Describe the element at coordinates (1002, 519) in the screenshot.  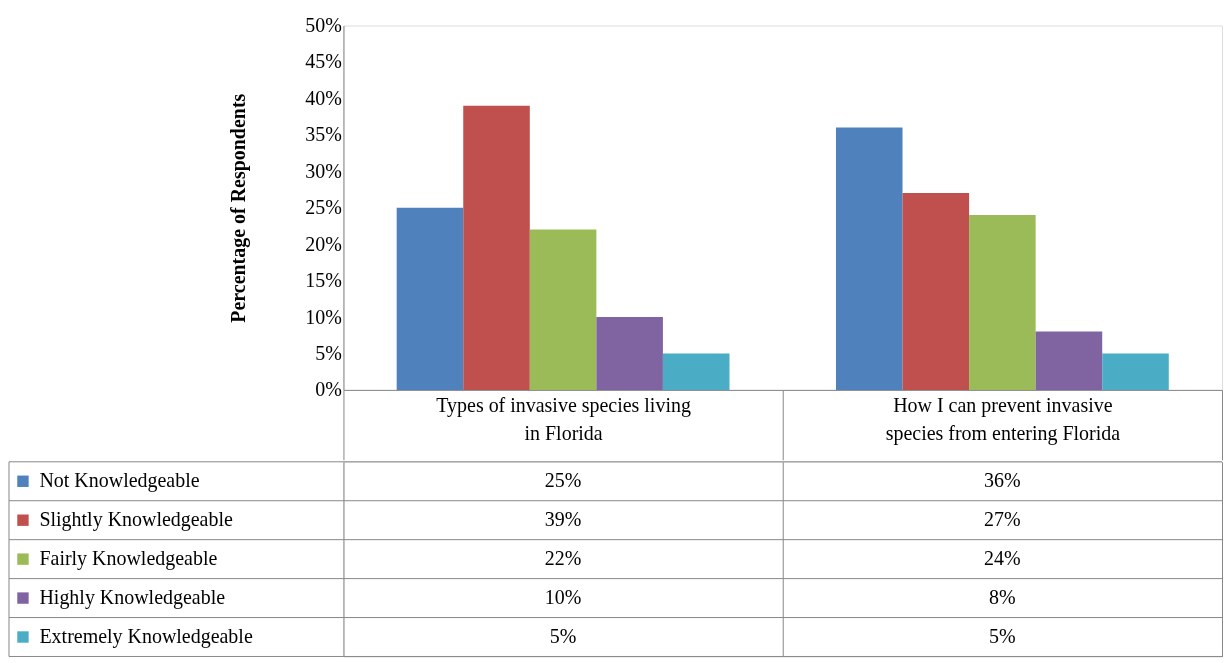
I see `data-label: 27%` at that location.